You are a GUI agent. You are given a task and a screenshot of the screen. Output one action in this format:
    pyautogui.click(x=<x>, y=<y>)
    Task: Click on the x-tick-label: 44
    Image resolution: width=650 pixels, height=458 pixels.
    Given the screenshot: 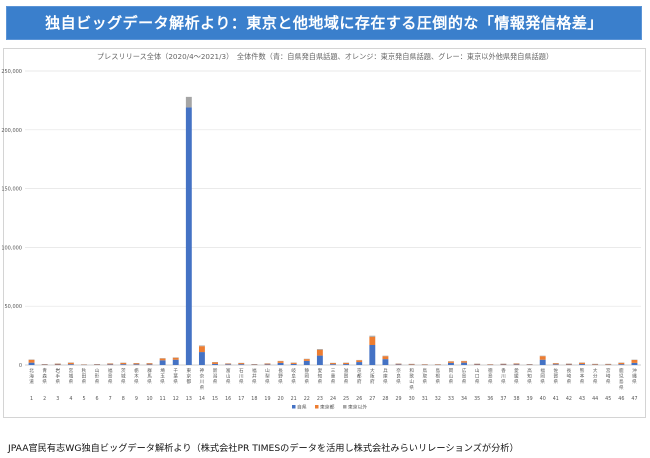 What is the action you would take?
    pyautogui.click(x=595, y=399)
    